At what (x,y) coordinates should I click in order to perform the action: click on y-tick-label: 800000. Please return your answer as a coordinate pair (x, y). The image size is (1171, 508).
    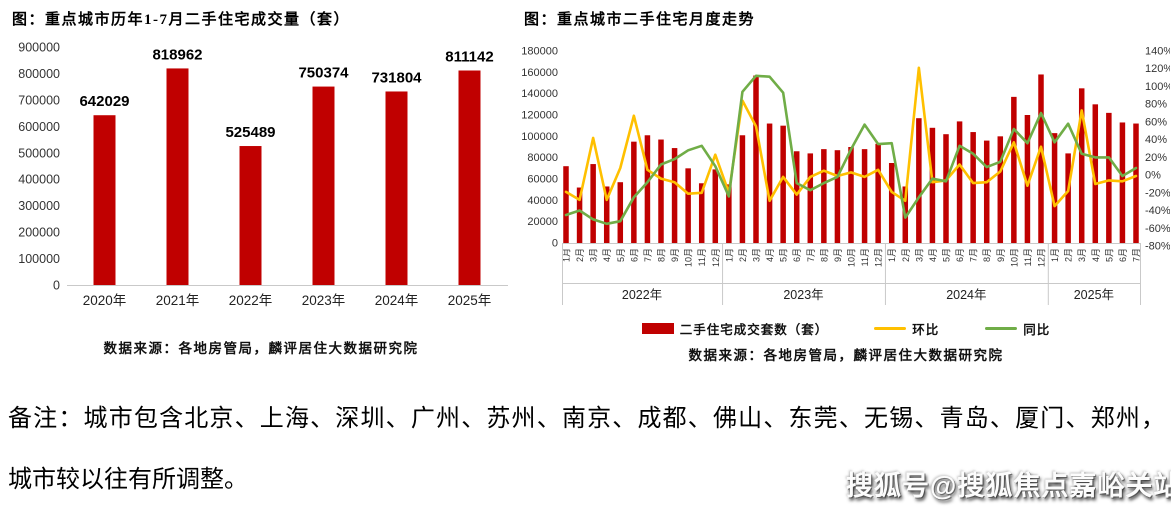
    Looking at the image, I should click on (39, 74).